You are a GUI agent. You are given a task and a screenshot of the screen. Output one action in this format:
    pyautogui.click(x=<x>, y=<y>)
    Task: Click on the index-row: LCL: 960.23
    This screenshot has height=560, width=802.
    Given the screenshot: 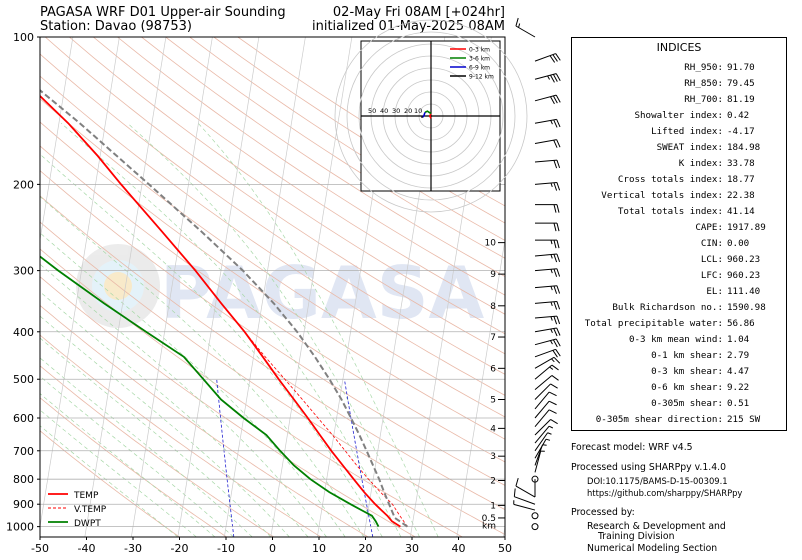 What is the action you would take?
    pyautogui.click(x=679, y=262)
    